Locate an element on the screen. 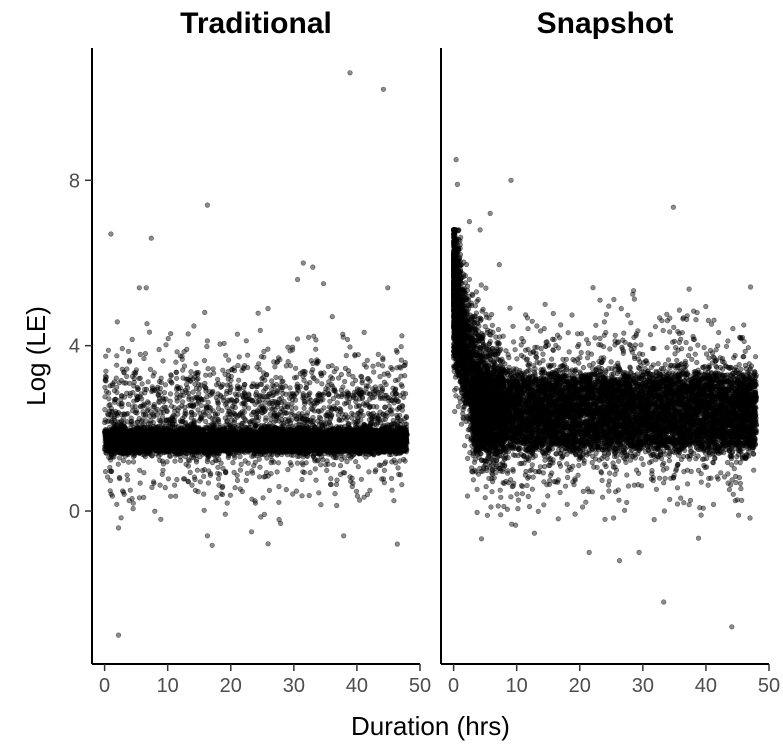  panel-title-traditional: Traditional is located at coordinates (256, 23).